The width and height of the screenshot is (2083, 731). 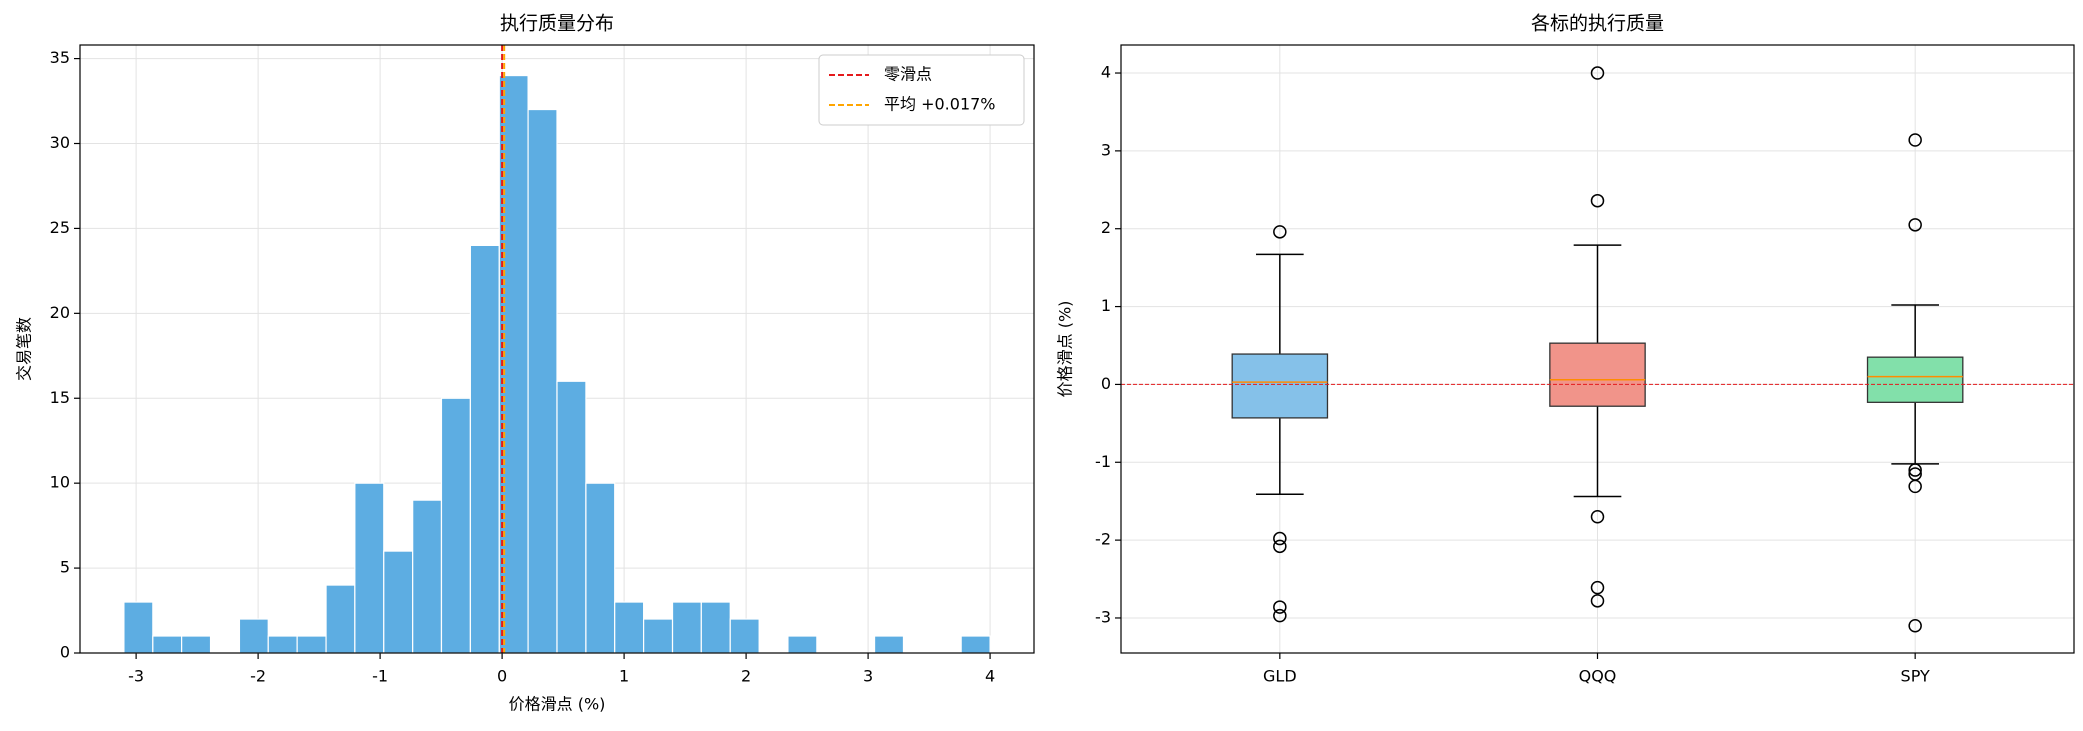 I want to click on x-tick-label: 1, so click(x=624, y=676).